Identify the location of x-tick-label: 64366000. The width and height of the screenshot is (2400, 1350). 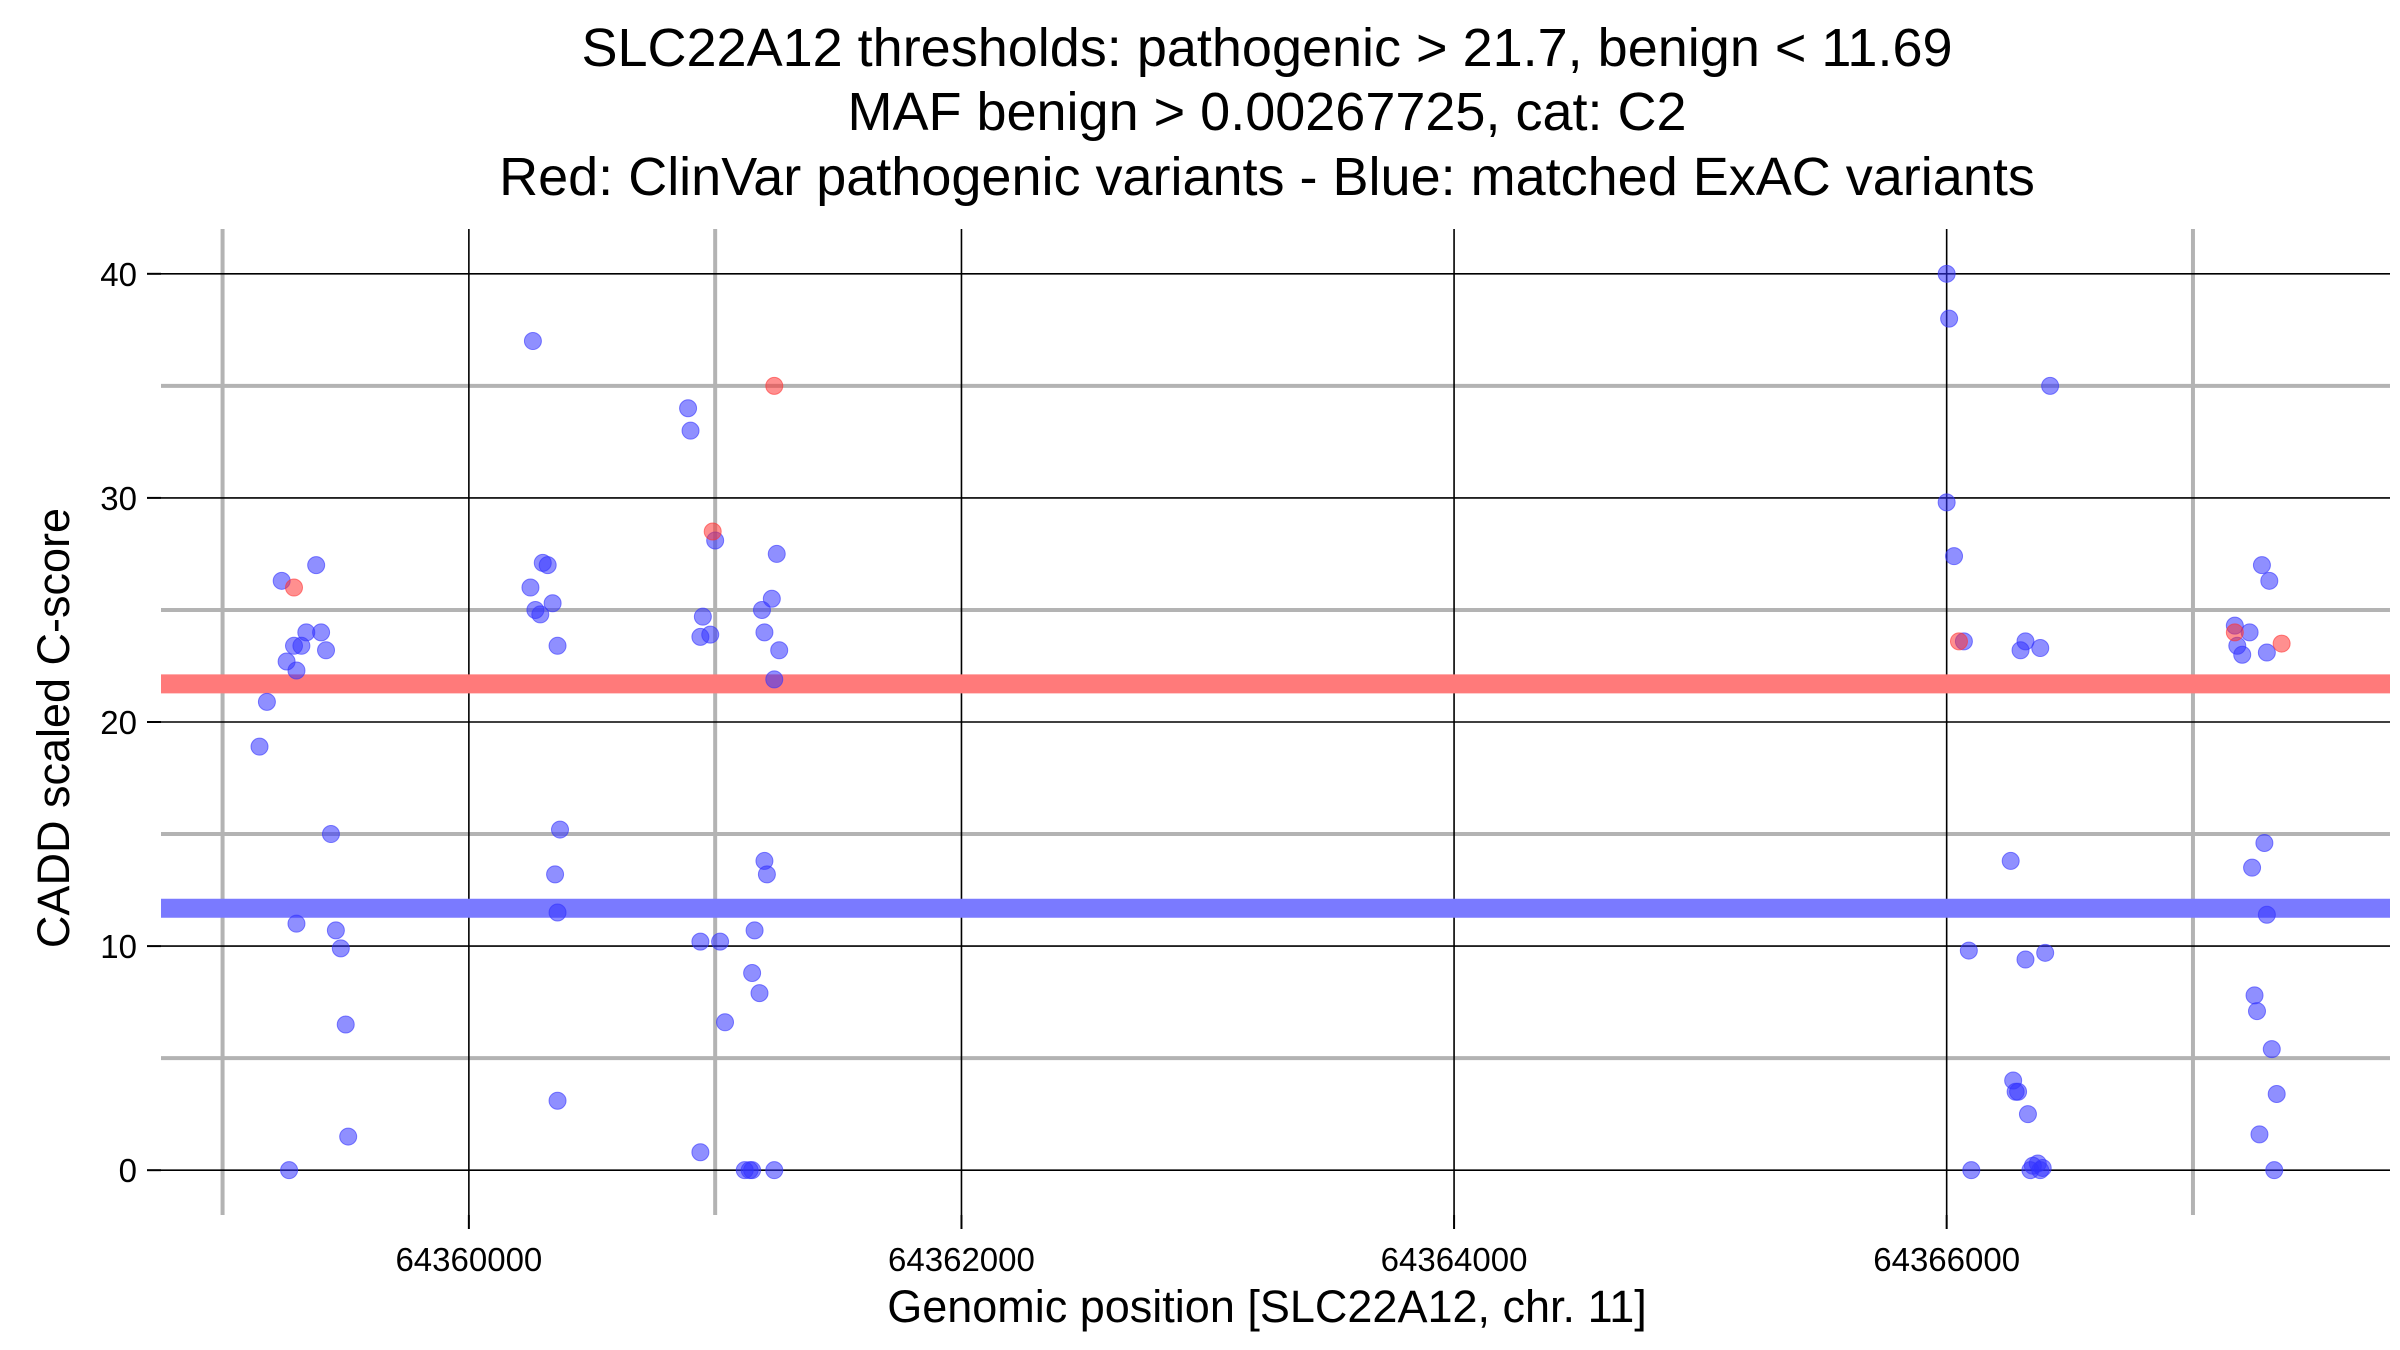
(1946, 1259).